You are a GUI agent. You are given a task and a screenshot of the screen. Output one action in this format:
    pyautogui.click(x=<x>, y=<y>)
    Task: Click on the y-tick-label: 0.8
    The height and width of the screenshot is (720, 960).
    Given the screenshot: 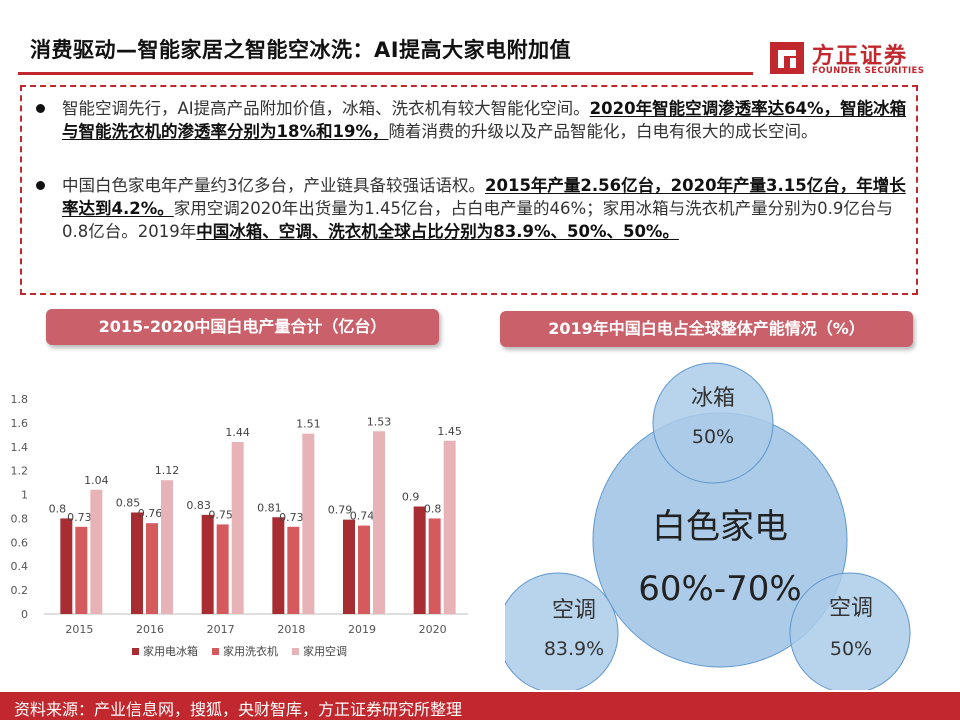 What is the action you would take?
    pyautogui.click(x=20, y=518)
    